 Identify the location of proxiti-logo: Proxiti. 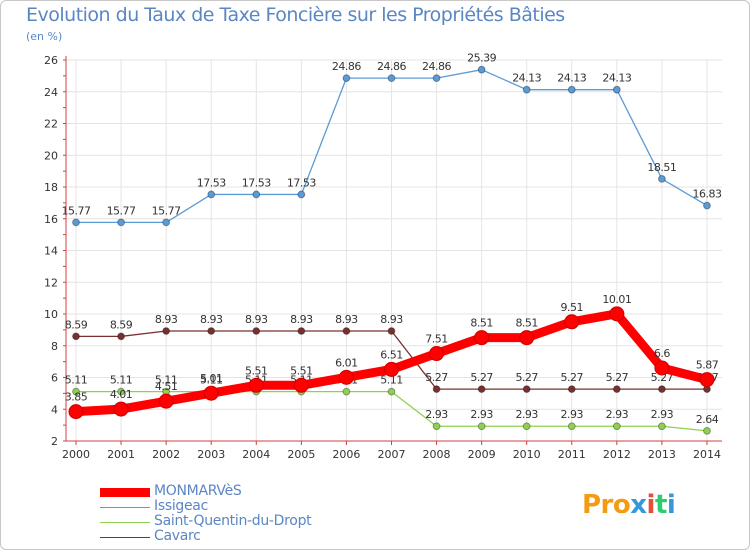
(629, 505).